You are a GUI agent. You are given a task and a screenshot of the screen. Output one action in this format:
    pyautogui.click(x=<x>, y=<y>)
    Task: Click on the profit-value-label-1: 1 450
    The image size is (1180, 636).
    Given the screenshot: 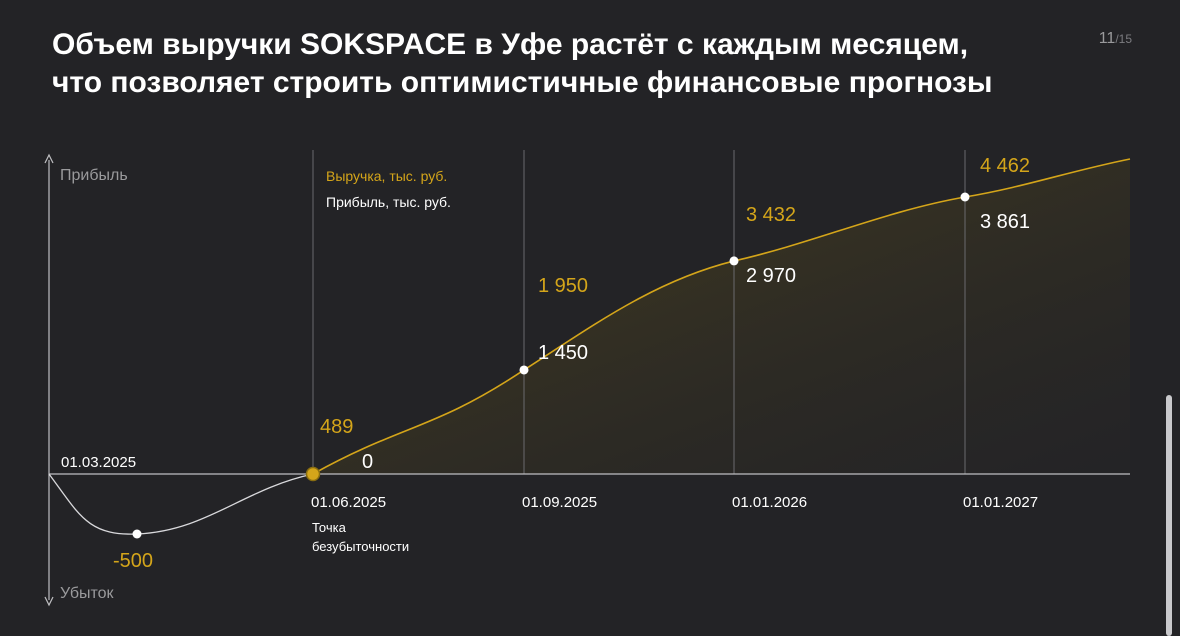 What is the action you would take?
    pyautogui.click(x=563, y=353)
    